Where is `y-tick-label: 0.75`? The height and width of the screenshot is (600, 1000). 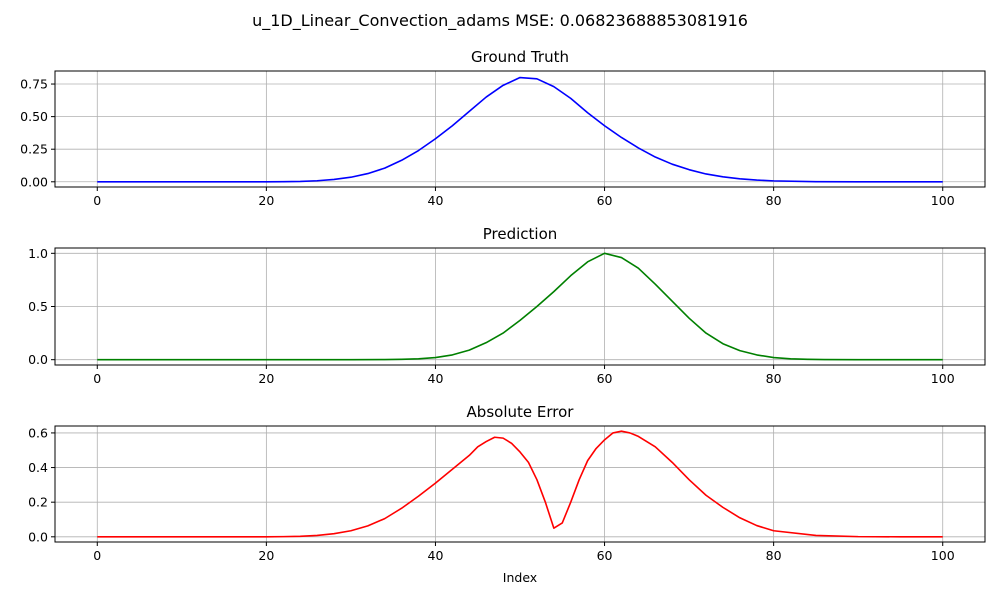 y-tick-label: 0.75 is located at coordinates (34, 84).